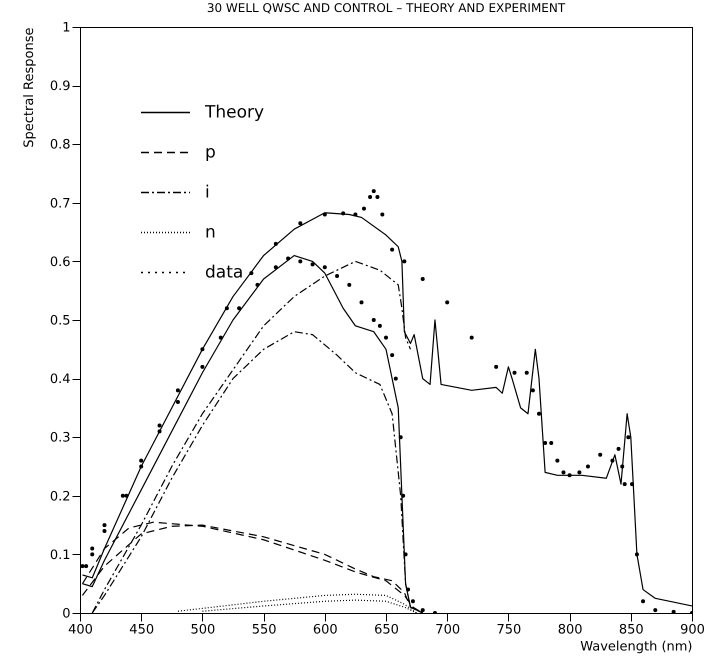 The image size is (712, 658). What do you see at coordinates (60, 262) in the screenshot?
I see `y-tick-label: 0.6` at bounding box center [60, 262].